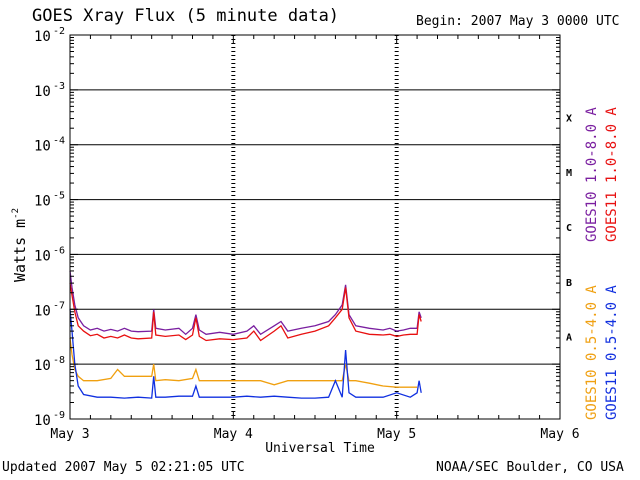 This screenshot has width=640, height=480. Describe the element at coordinates (123, 467) in the screenshot. I see `updated-time: Updated 2007 May 5 02:21:05 UTC` at that location.